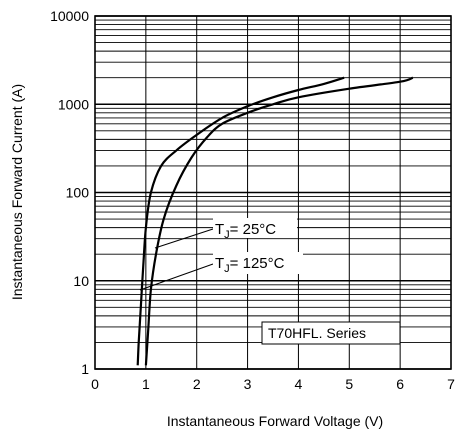  I want to click on x-tick-label: 2, so click(197, 384).